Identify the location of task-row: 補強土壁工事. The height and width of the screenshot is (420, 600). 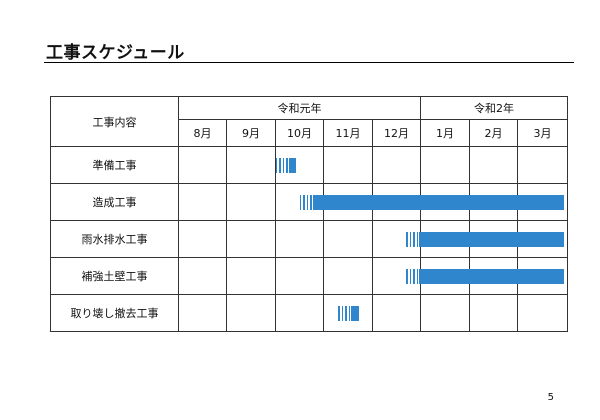
(309, 276).